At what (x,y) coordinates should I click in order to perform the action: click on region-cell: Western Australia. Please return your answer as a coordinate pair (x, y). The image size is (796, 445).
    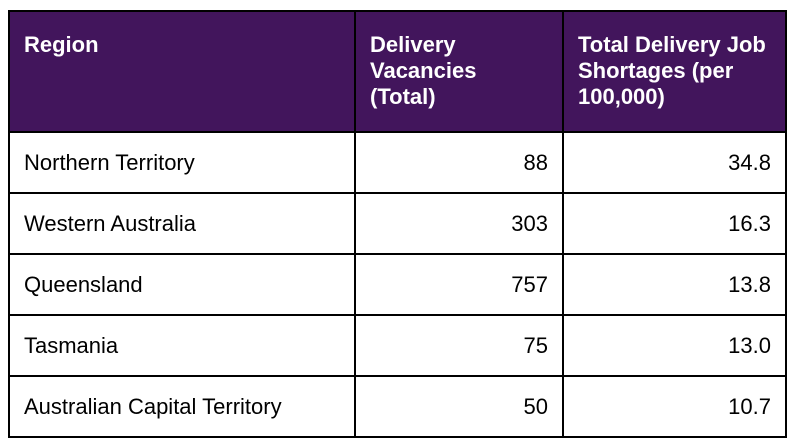
    Looking at the image, I should click on (182, 223).